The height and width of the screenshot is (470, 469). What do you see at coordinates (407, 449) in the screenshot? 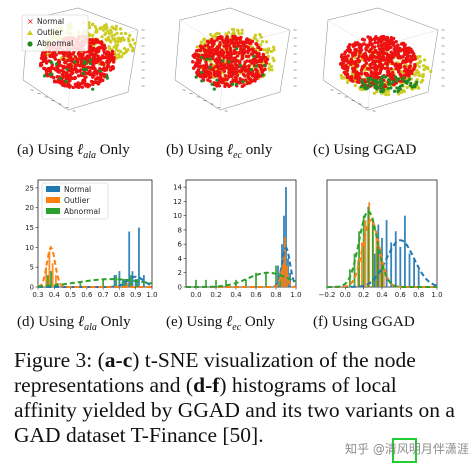
I see `watermark-text: 知乎 @清风明月伴潇涯` at bounding box center [407, 449].